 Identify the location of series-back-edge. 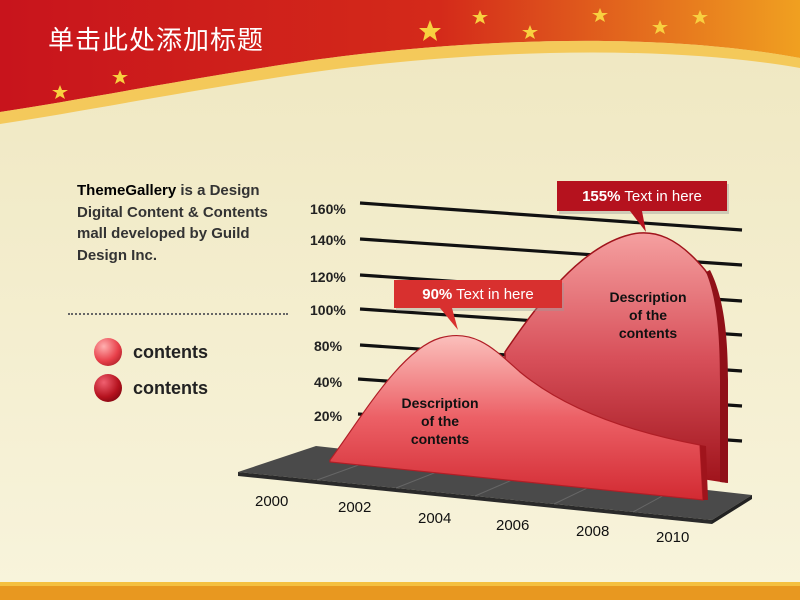
(717, 376).